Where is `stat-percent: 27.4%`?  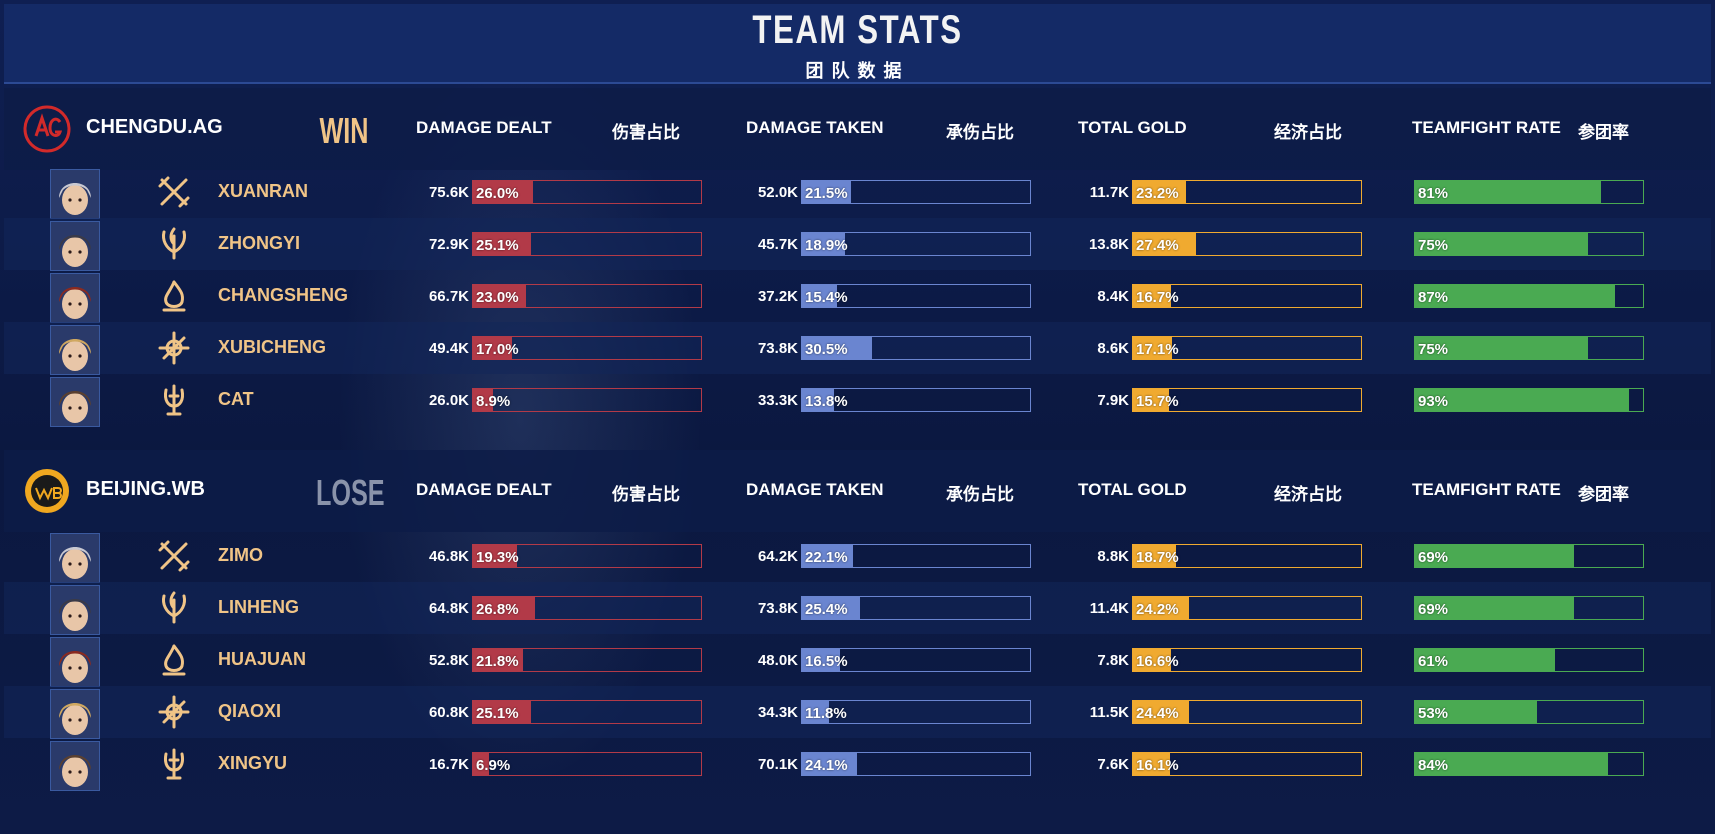 stat-percent: 27.4% is located at coordinates (1157, 245).